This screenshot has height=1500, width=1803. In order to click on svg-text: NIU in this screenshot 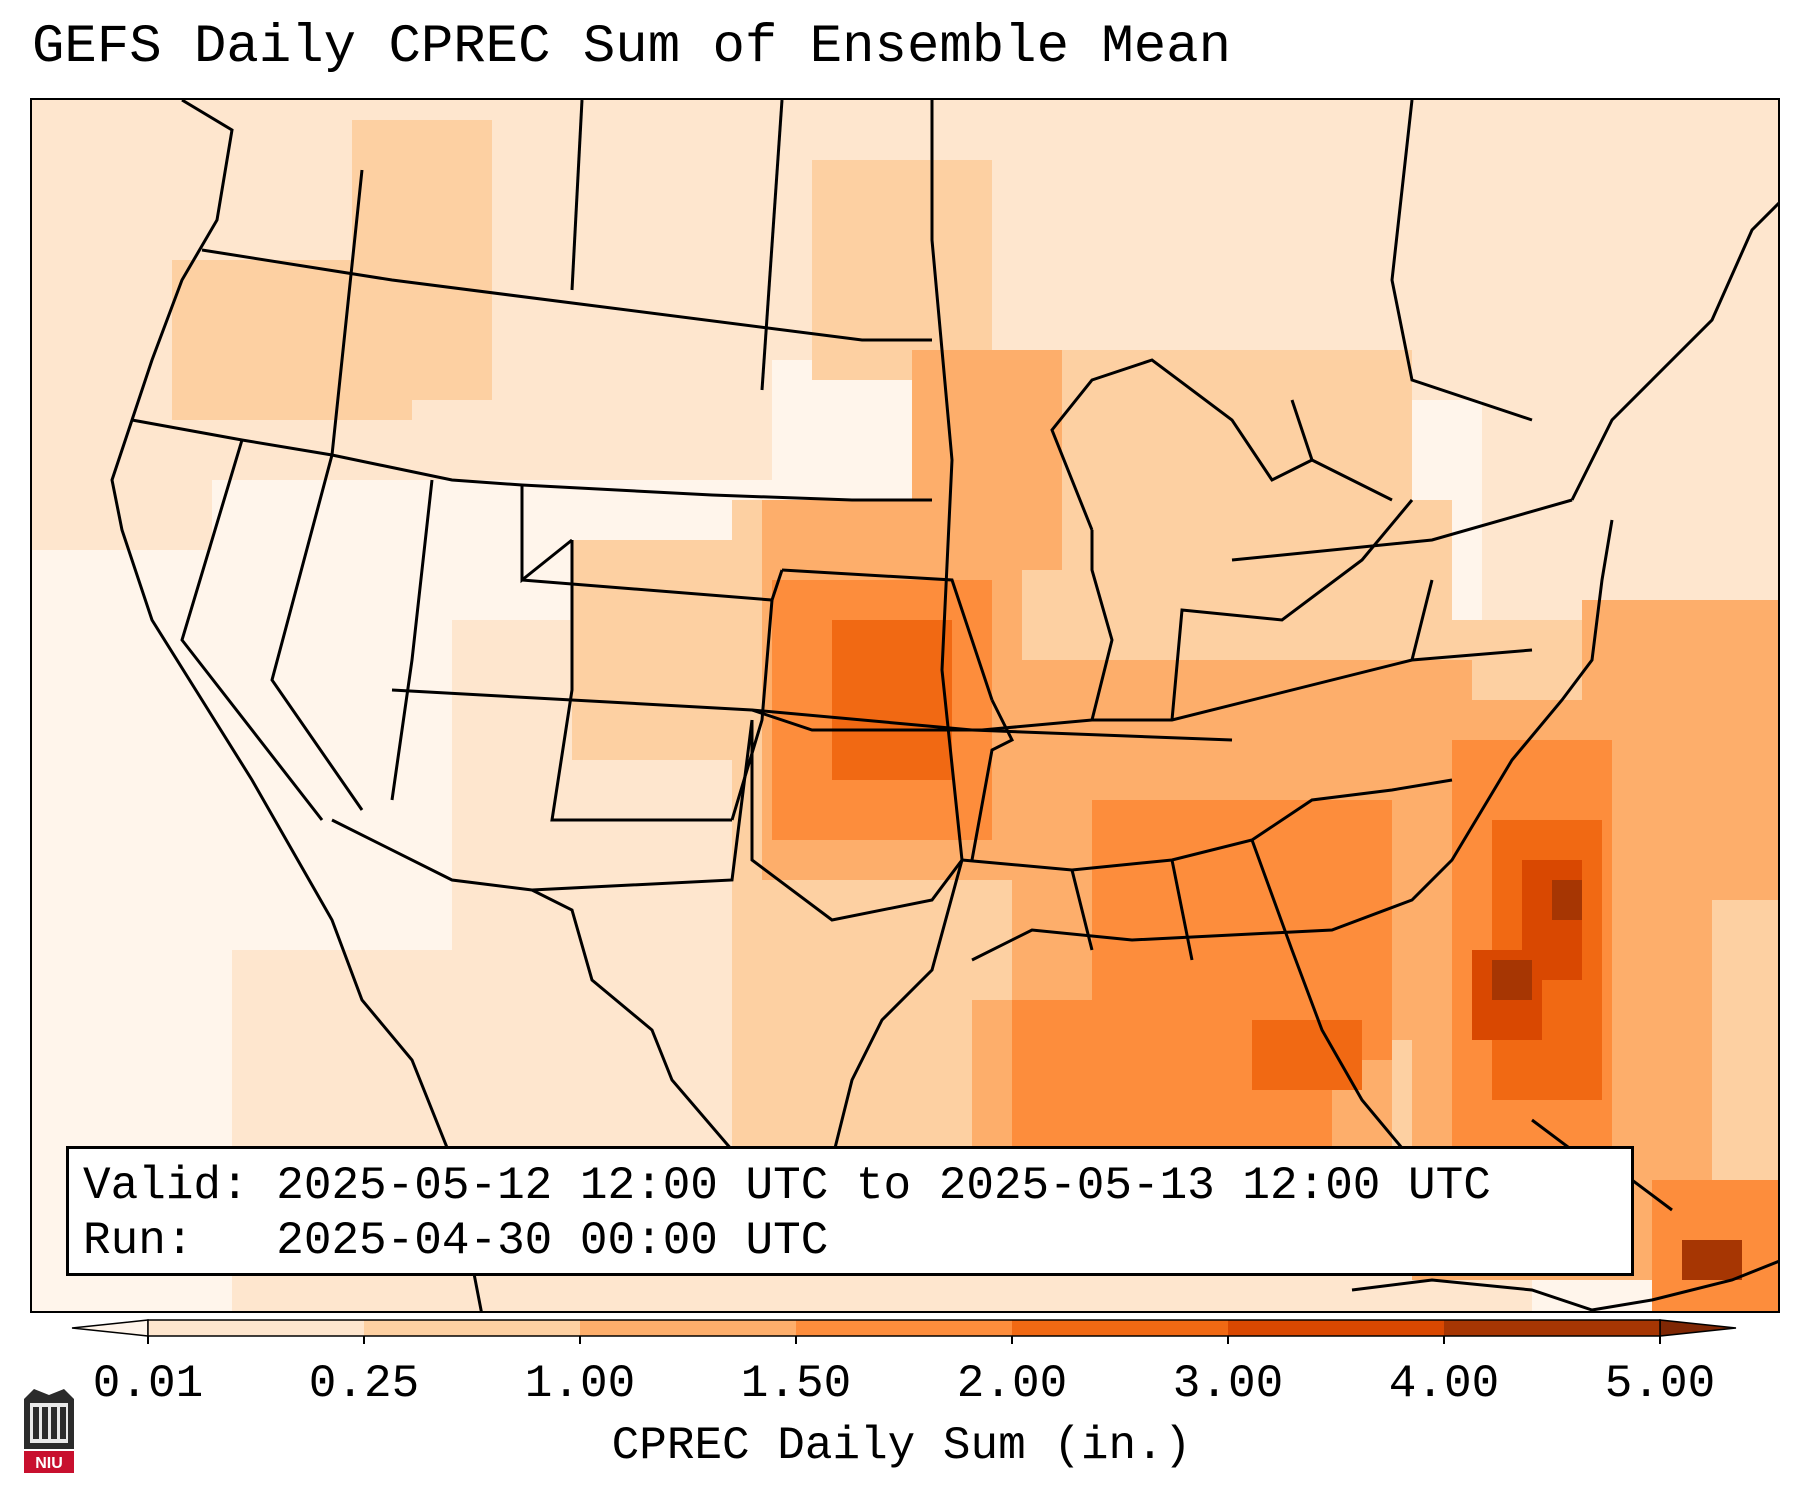, I will do `click(49, 1463)`.